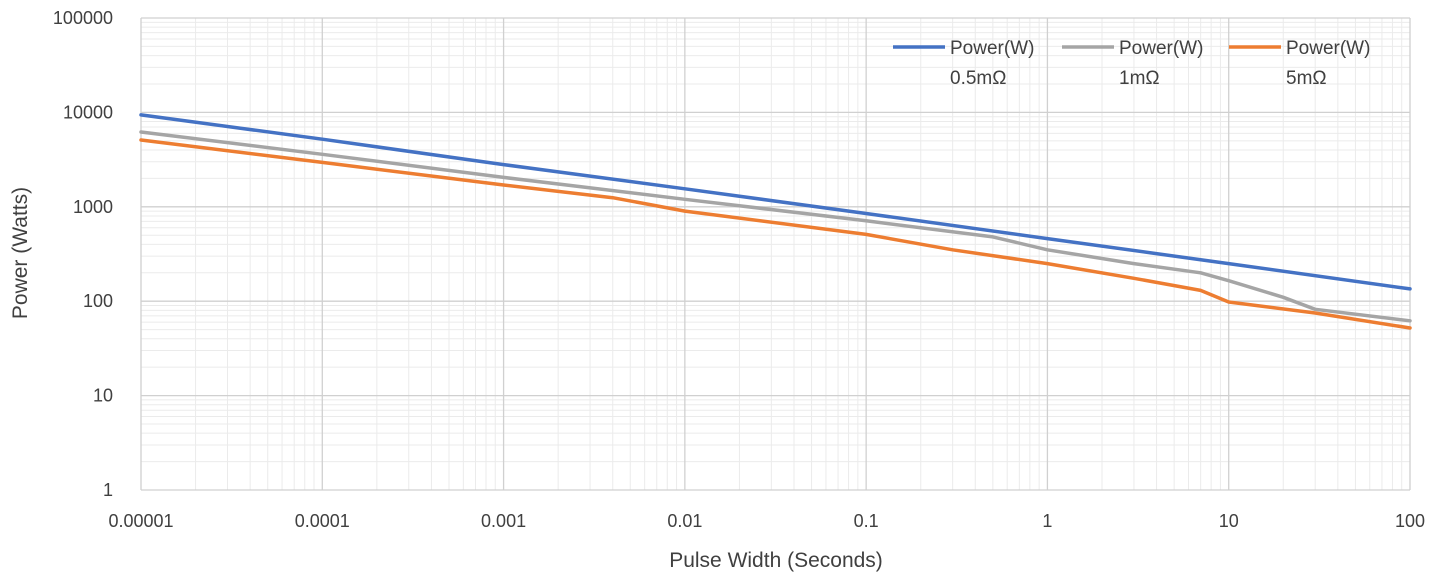 The height and width of the screenshot is (577, 1445). Describe the element at coordinates (992, 48) in the screenshot. I see `legend-label-1: Power(W)` at that location.